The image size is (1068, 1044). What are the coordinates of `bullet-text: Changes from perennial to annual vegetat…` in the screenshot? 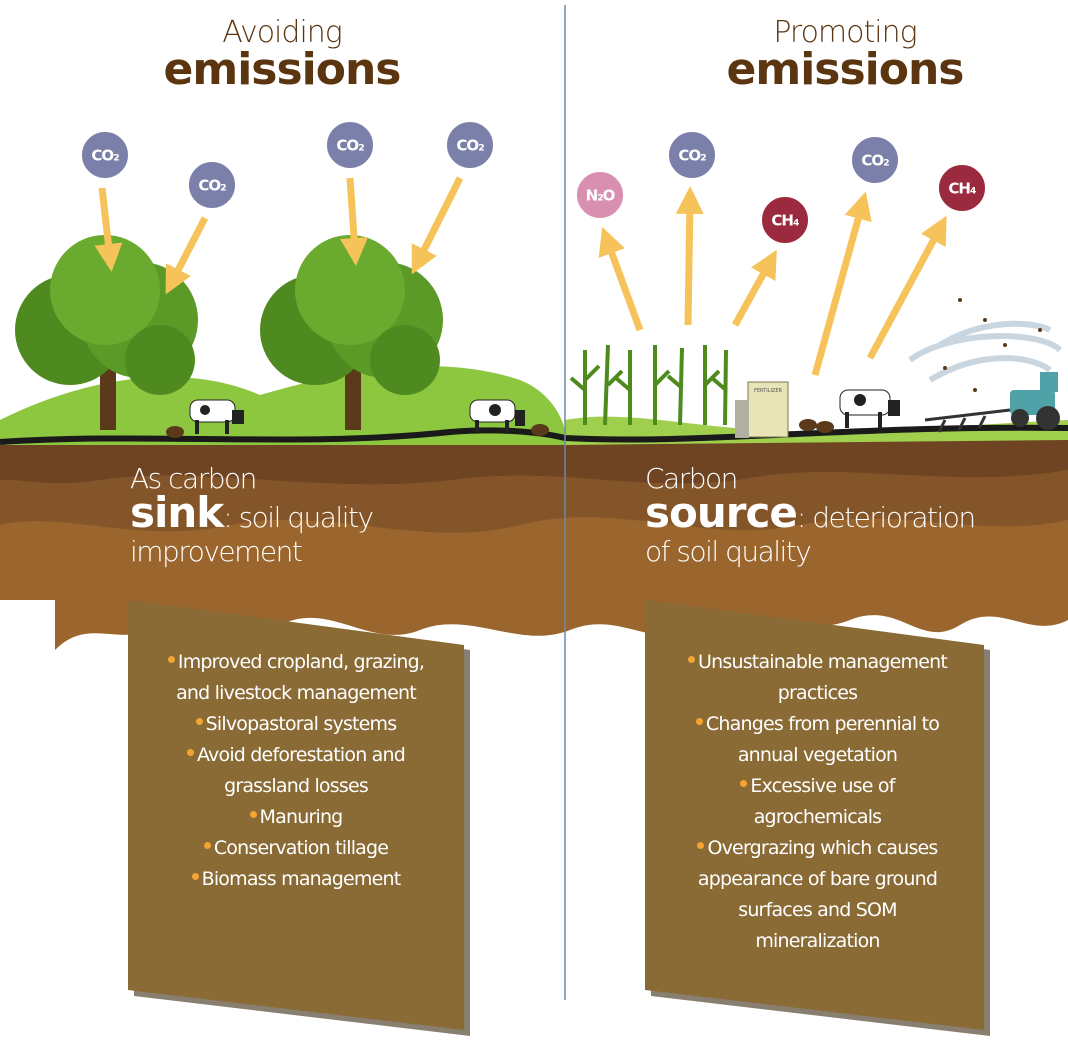 It's located at (822, 739).